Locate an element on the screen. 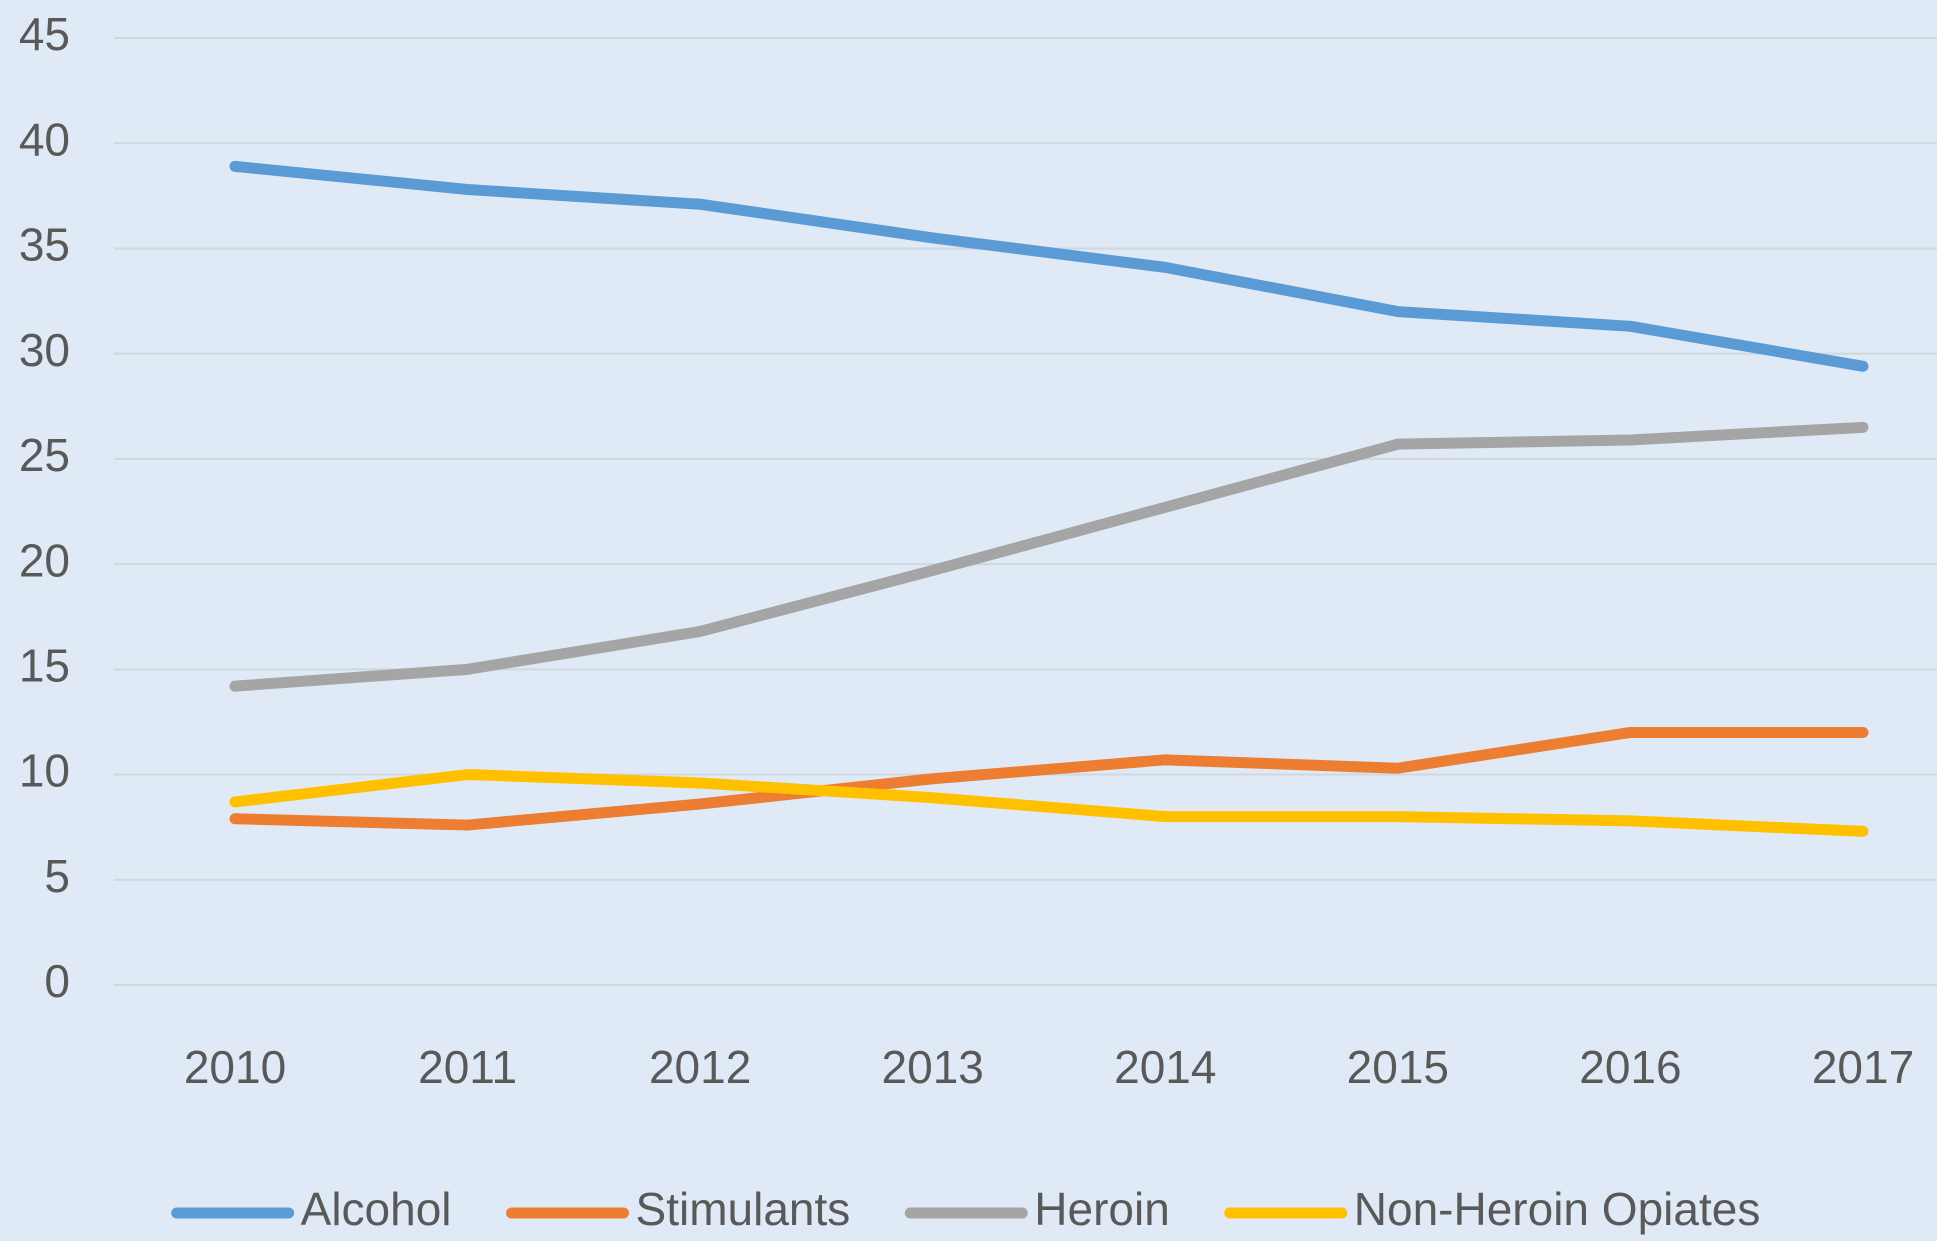  legend-label: Heroin is located at coordinates (1102, 1209).